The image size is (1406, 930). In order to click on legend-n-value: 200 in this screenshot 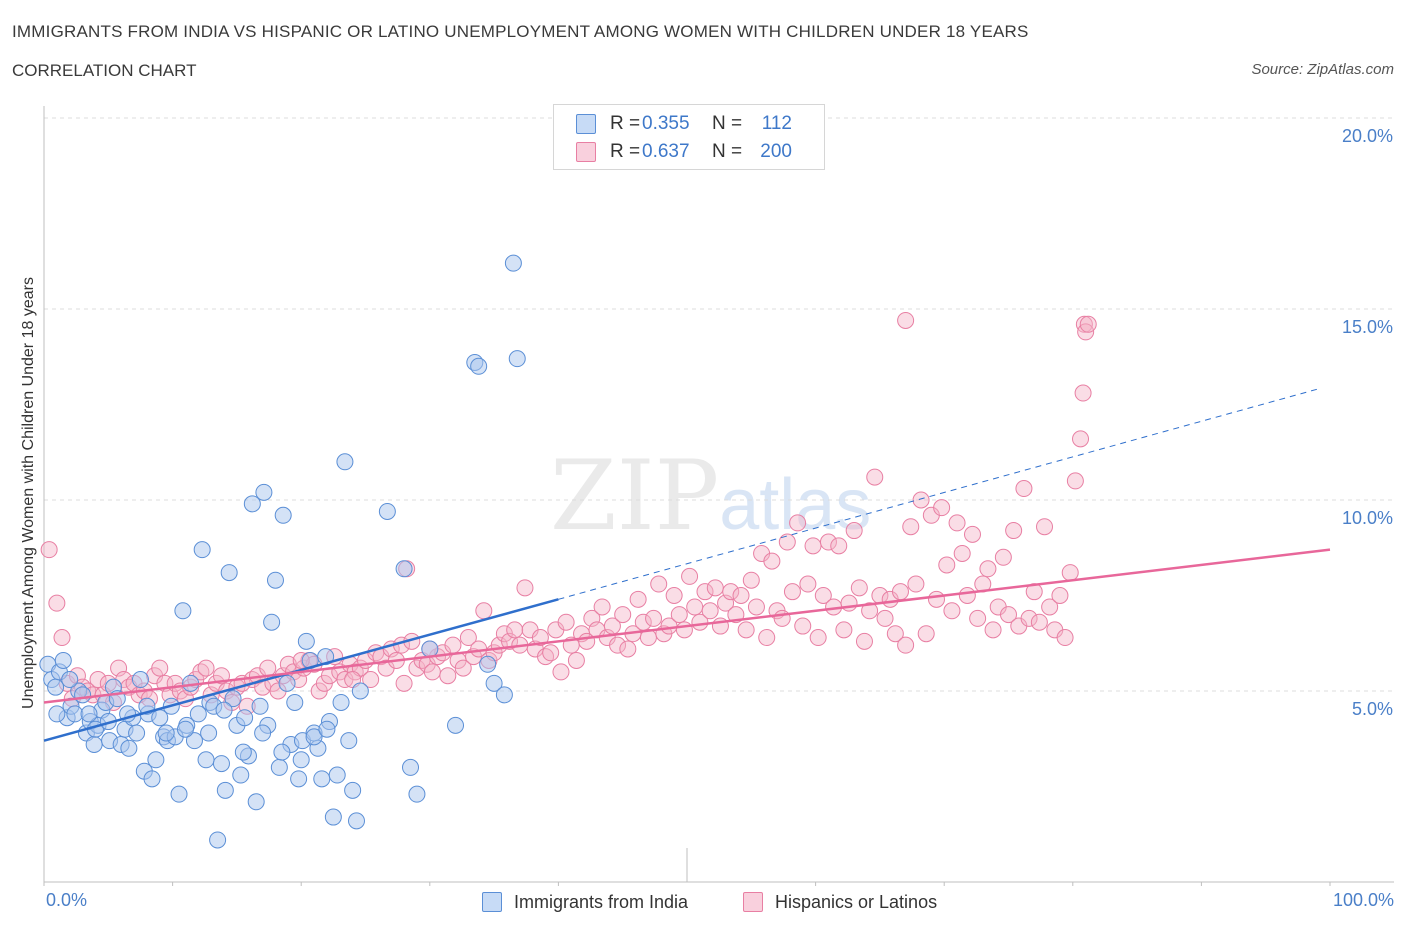, I will do `click(776, 151)`.